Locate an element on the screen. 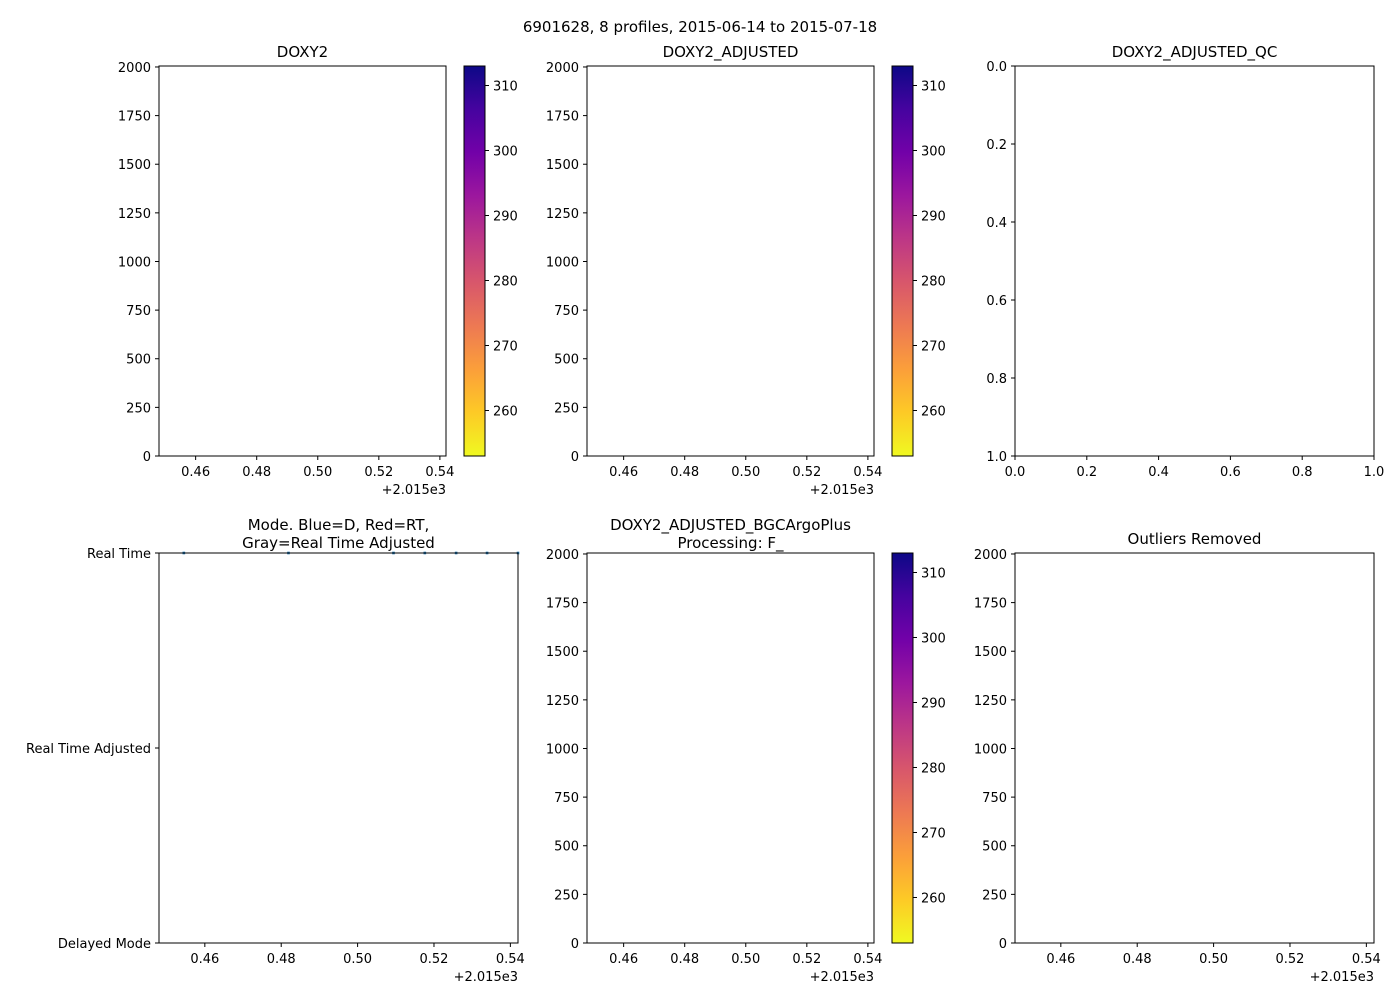 The width and height of the screenshot is (1400, 1000). x-tick-label: 0.4 is located at coordinates (1158, 472).